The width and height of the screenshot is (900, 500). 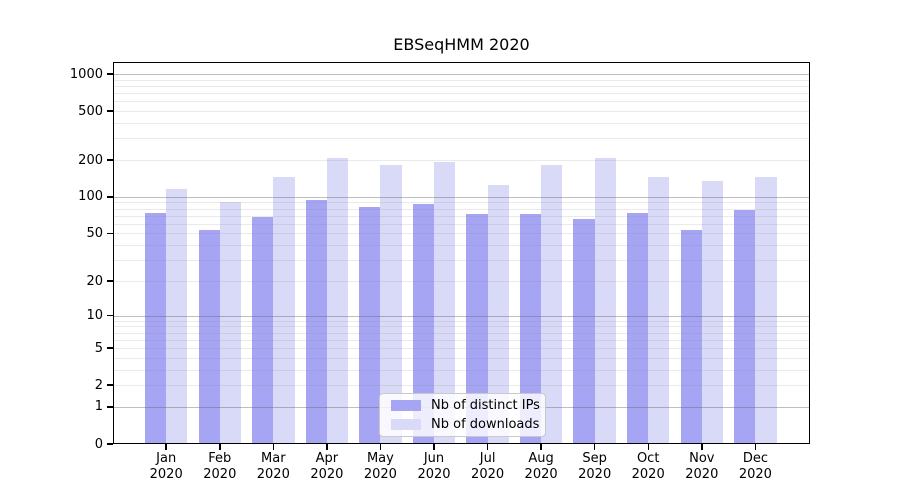 I want to click on x-tick-label-month: Jun, so click(x=434, y=458).